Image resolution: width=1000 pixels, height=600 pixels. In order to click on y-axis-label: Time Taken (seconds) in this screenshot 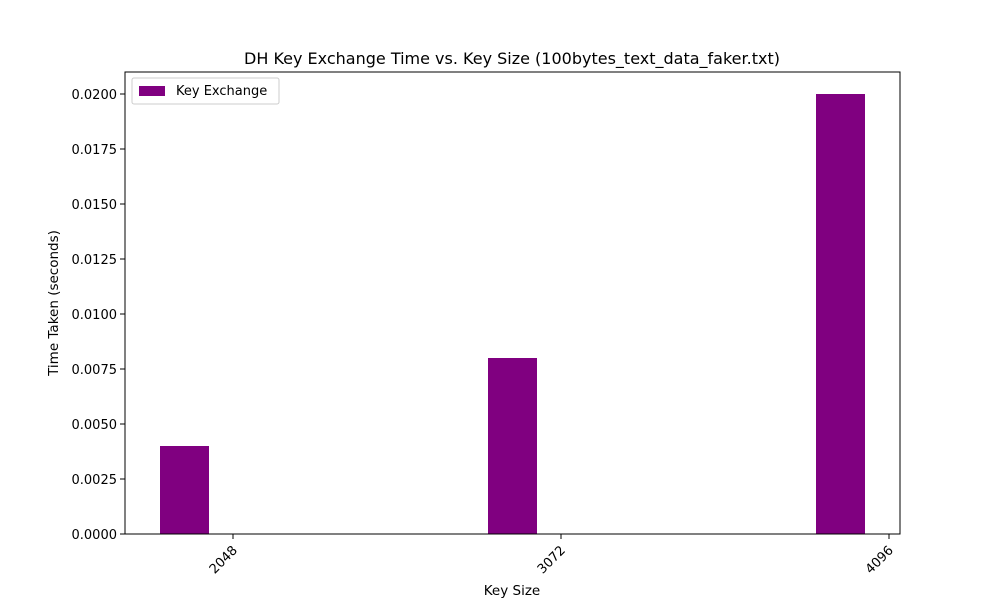, I will do `click(54, 303)`.